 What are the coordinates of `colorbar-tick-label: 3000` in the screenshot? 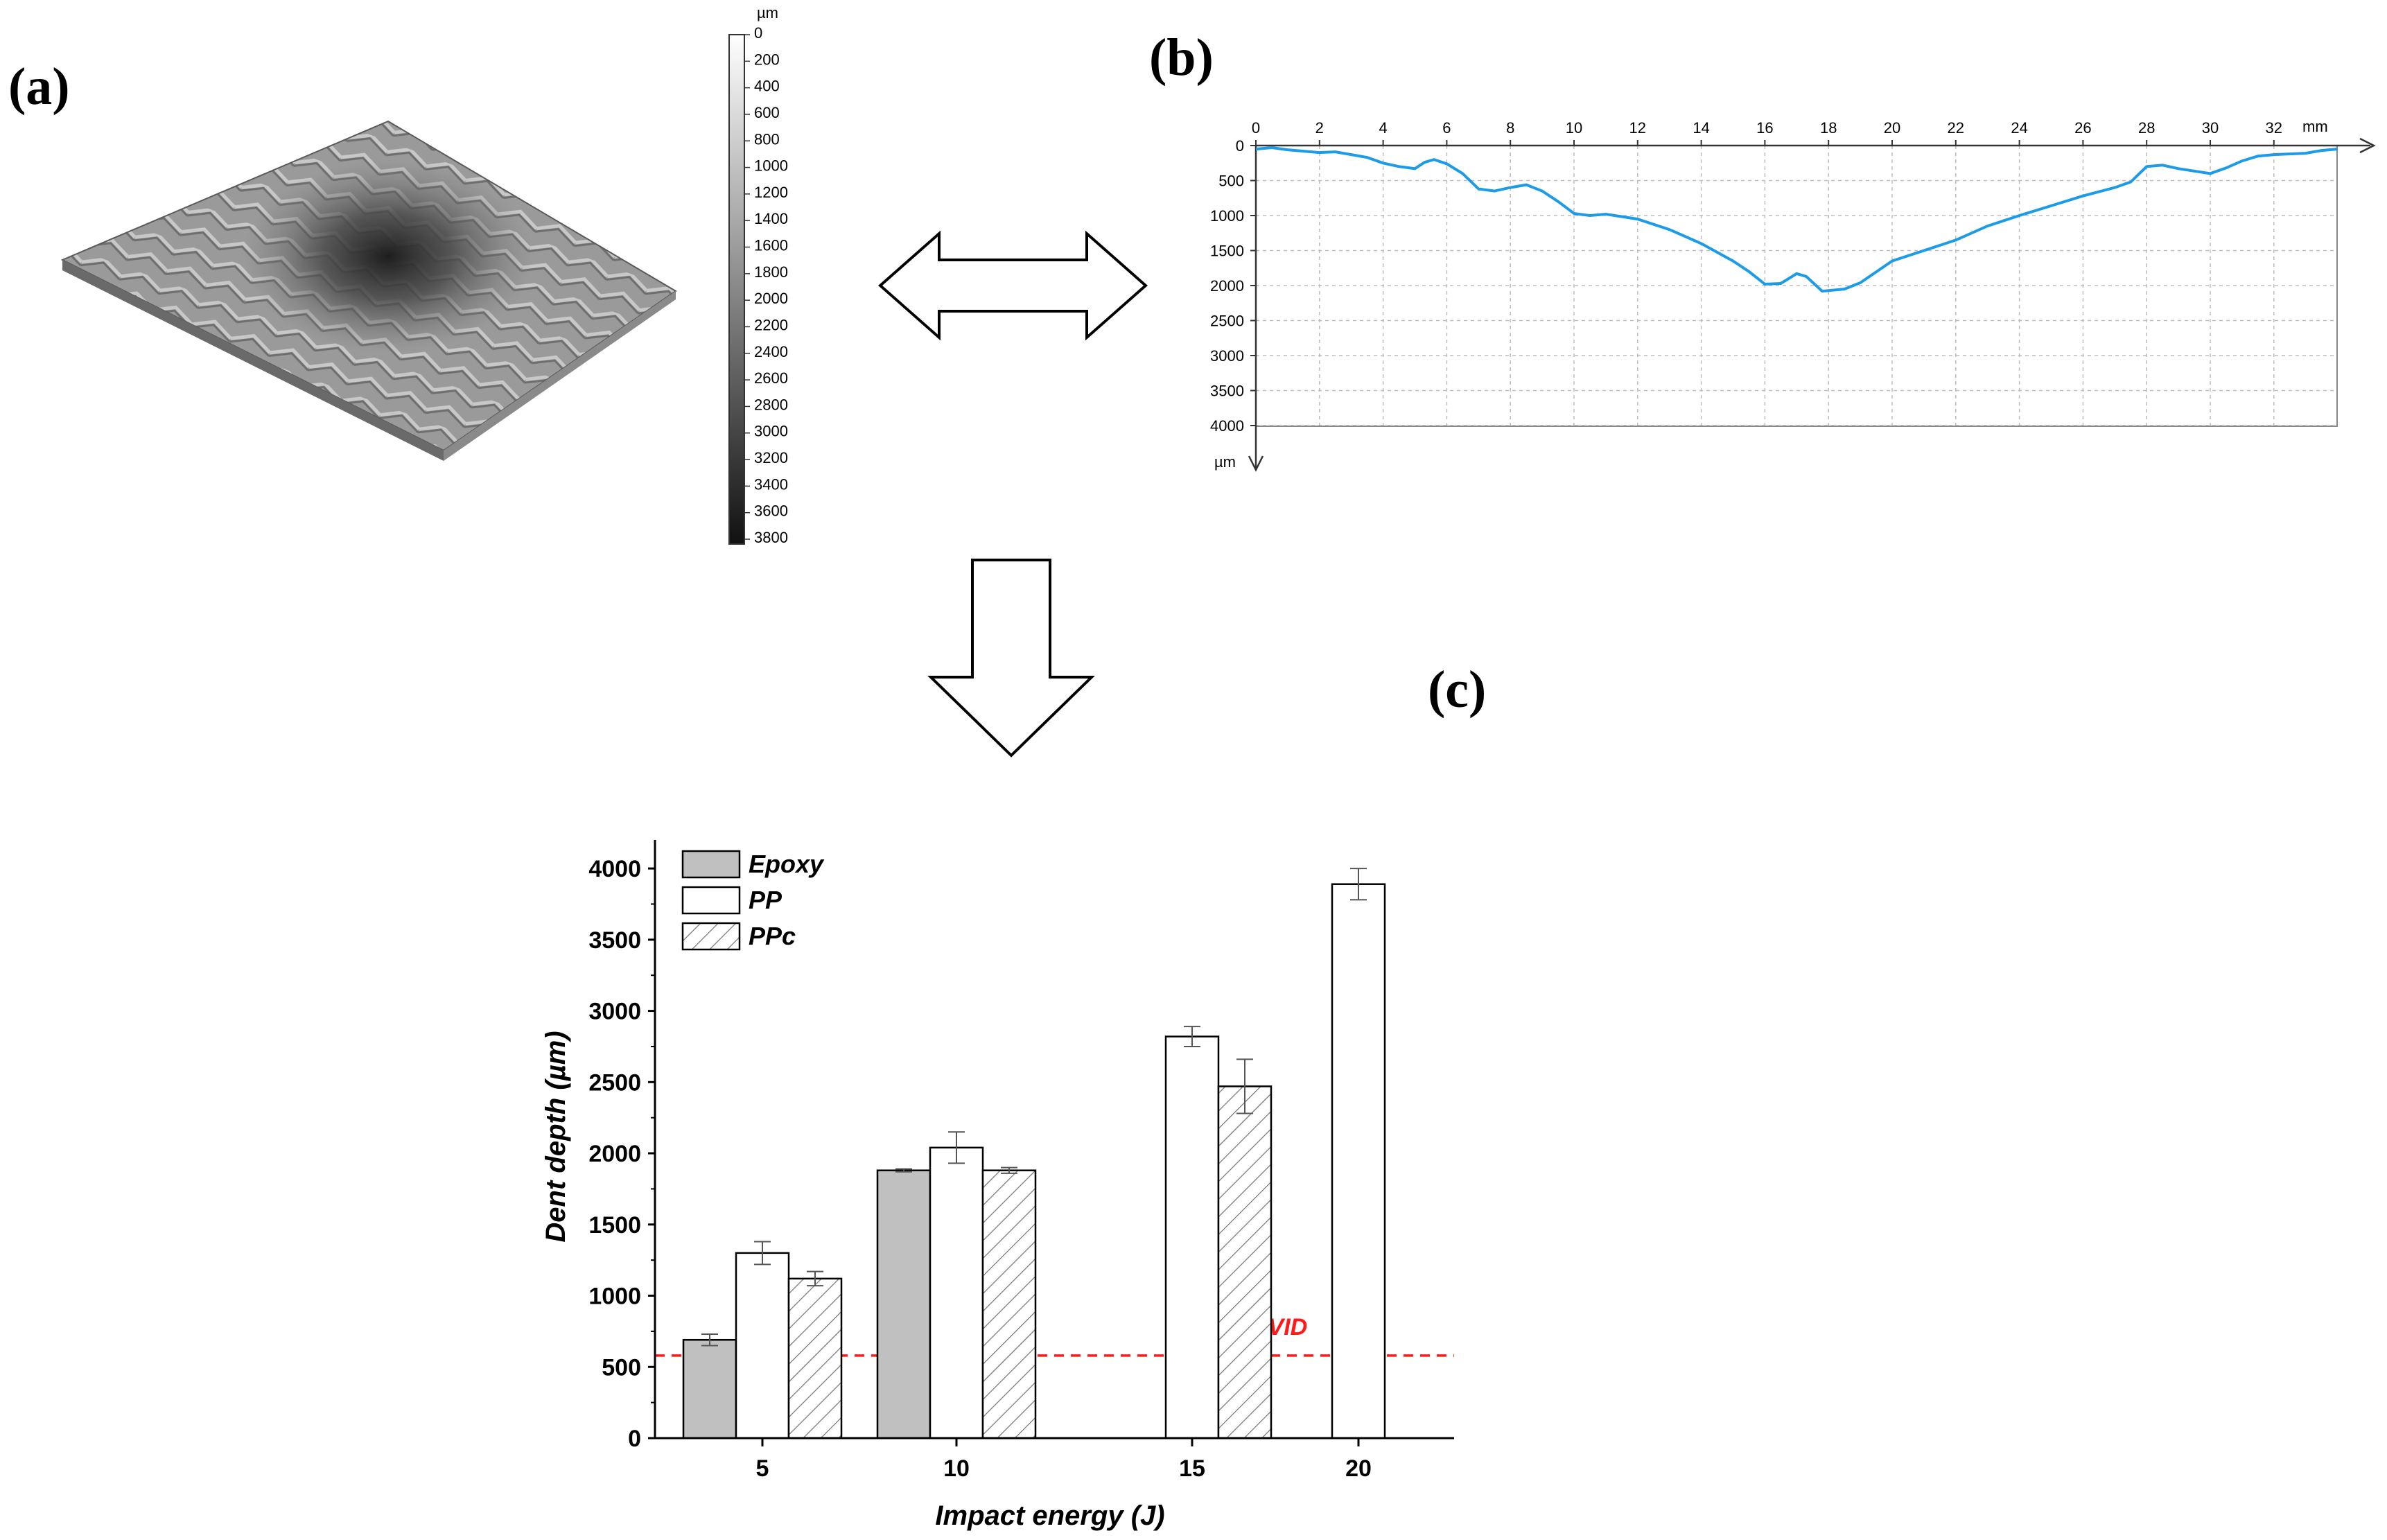 It's located at (771, 431).